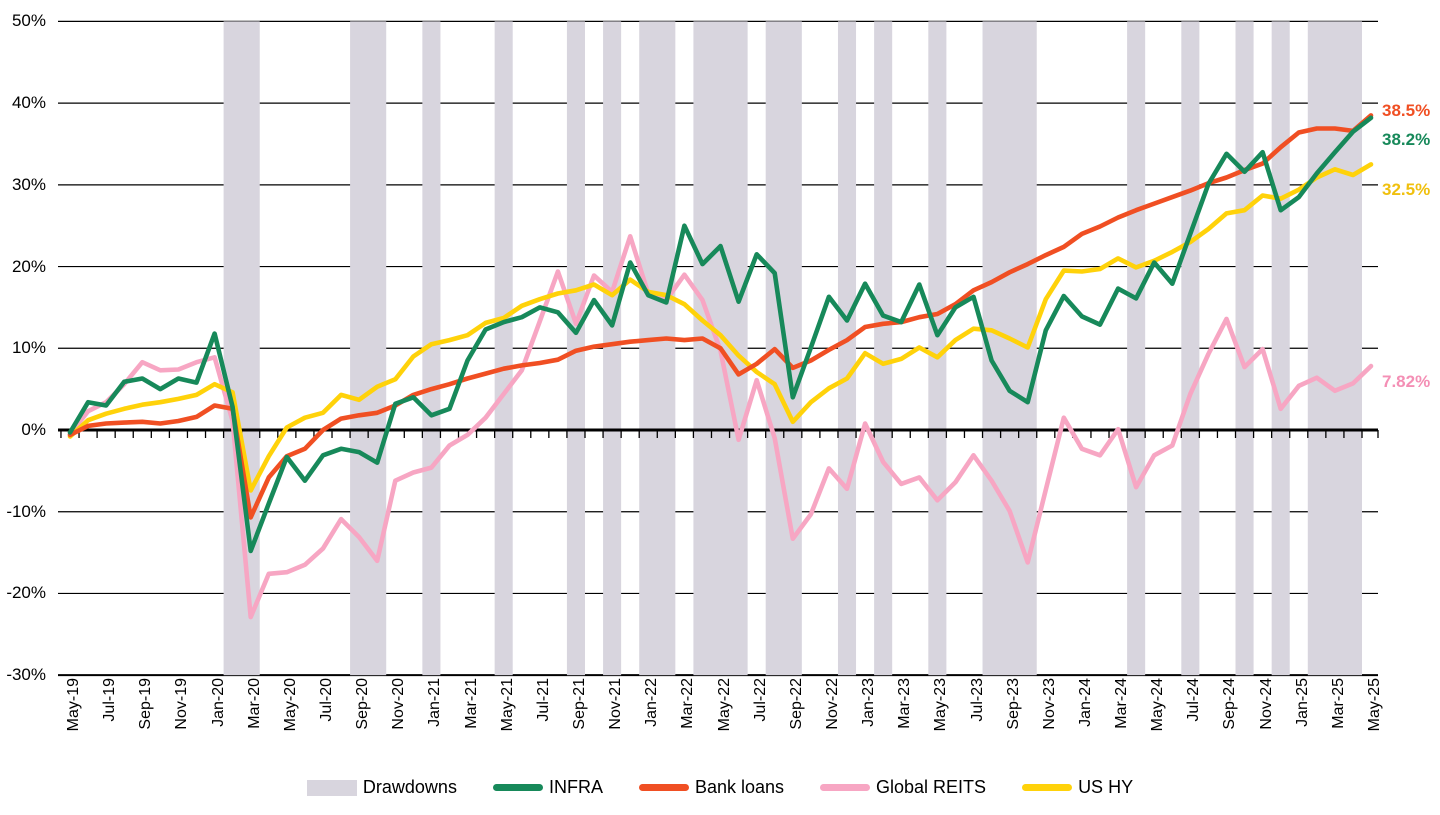 This screenshot has width=1440, height=815. What do you see at coordinates (33, 429) in the screenshot?
I see `y-axis-label: 0%` at bounding box center [33, 429].